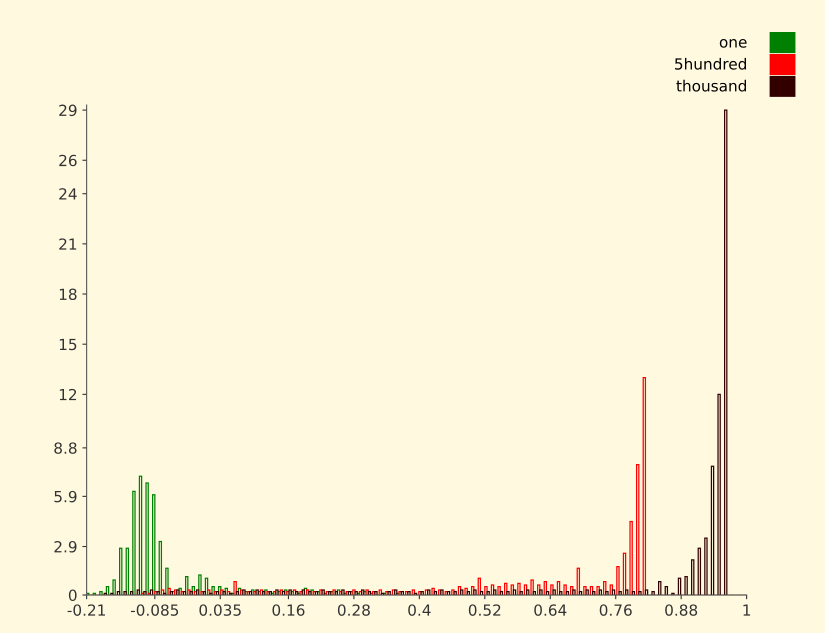 The image size is (825, 633). I want to click on x-tick-label: 0.76, so click(616, 610).